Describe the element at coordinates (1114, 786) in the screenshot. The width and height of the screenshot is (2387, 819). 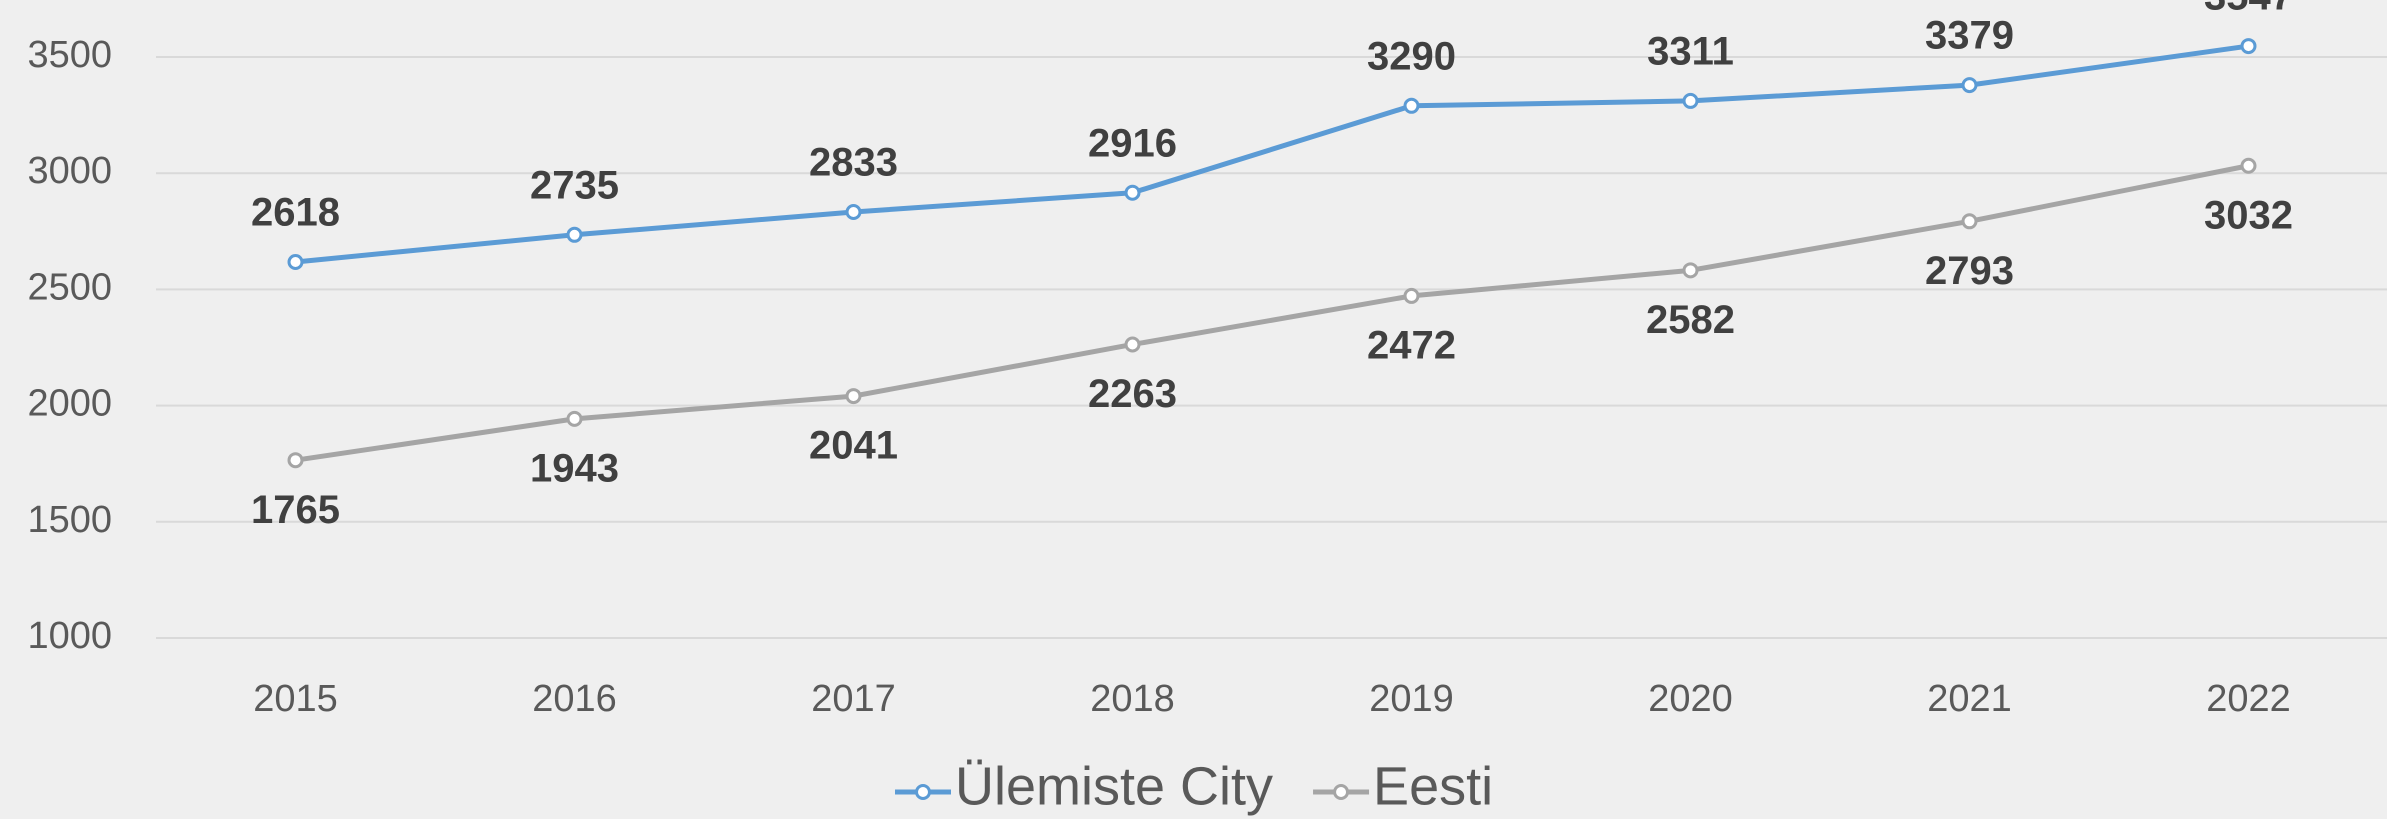
I see `legend-label: Ülemiste City` at that location.